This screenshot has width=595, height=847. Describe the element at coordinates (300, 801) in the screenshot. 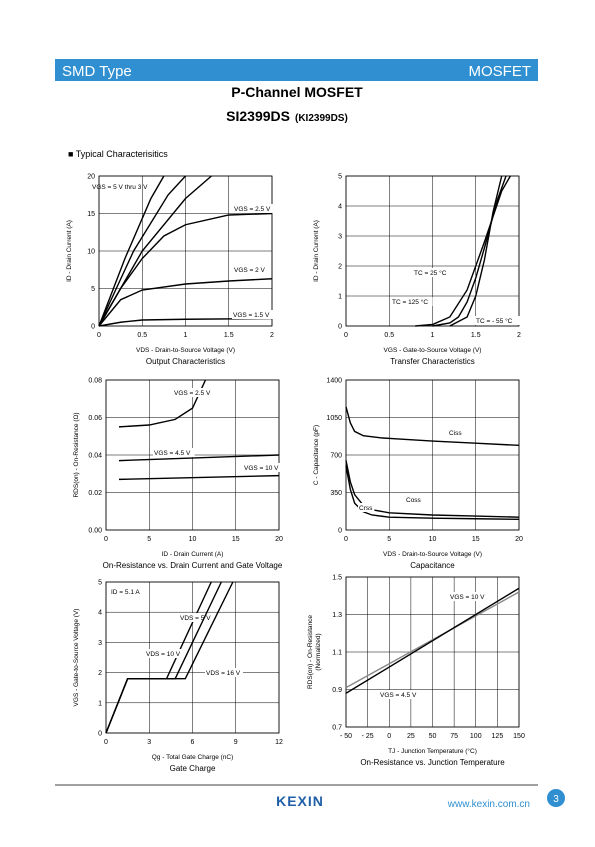

I see `footer-logo: KEXIN` at that location.